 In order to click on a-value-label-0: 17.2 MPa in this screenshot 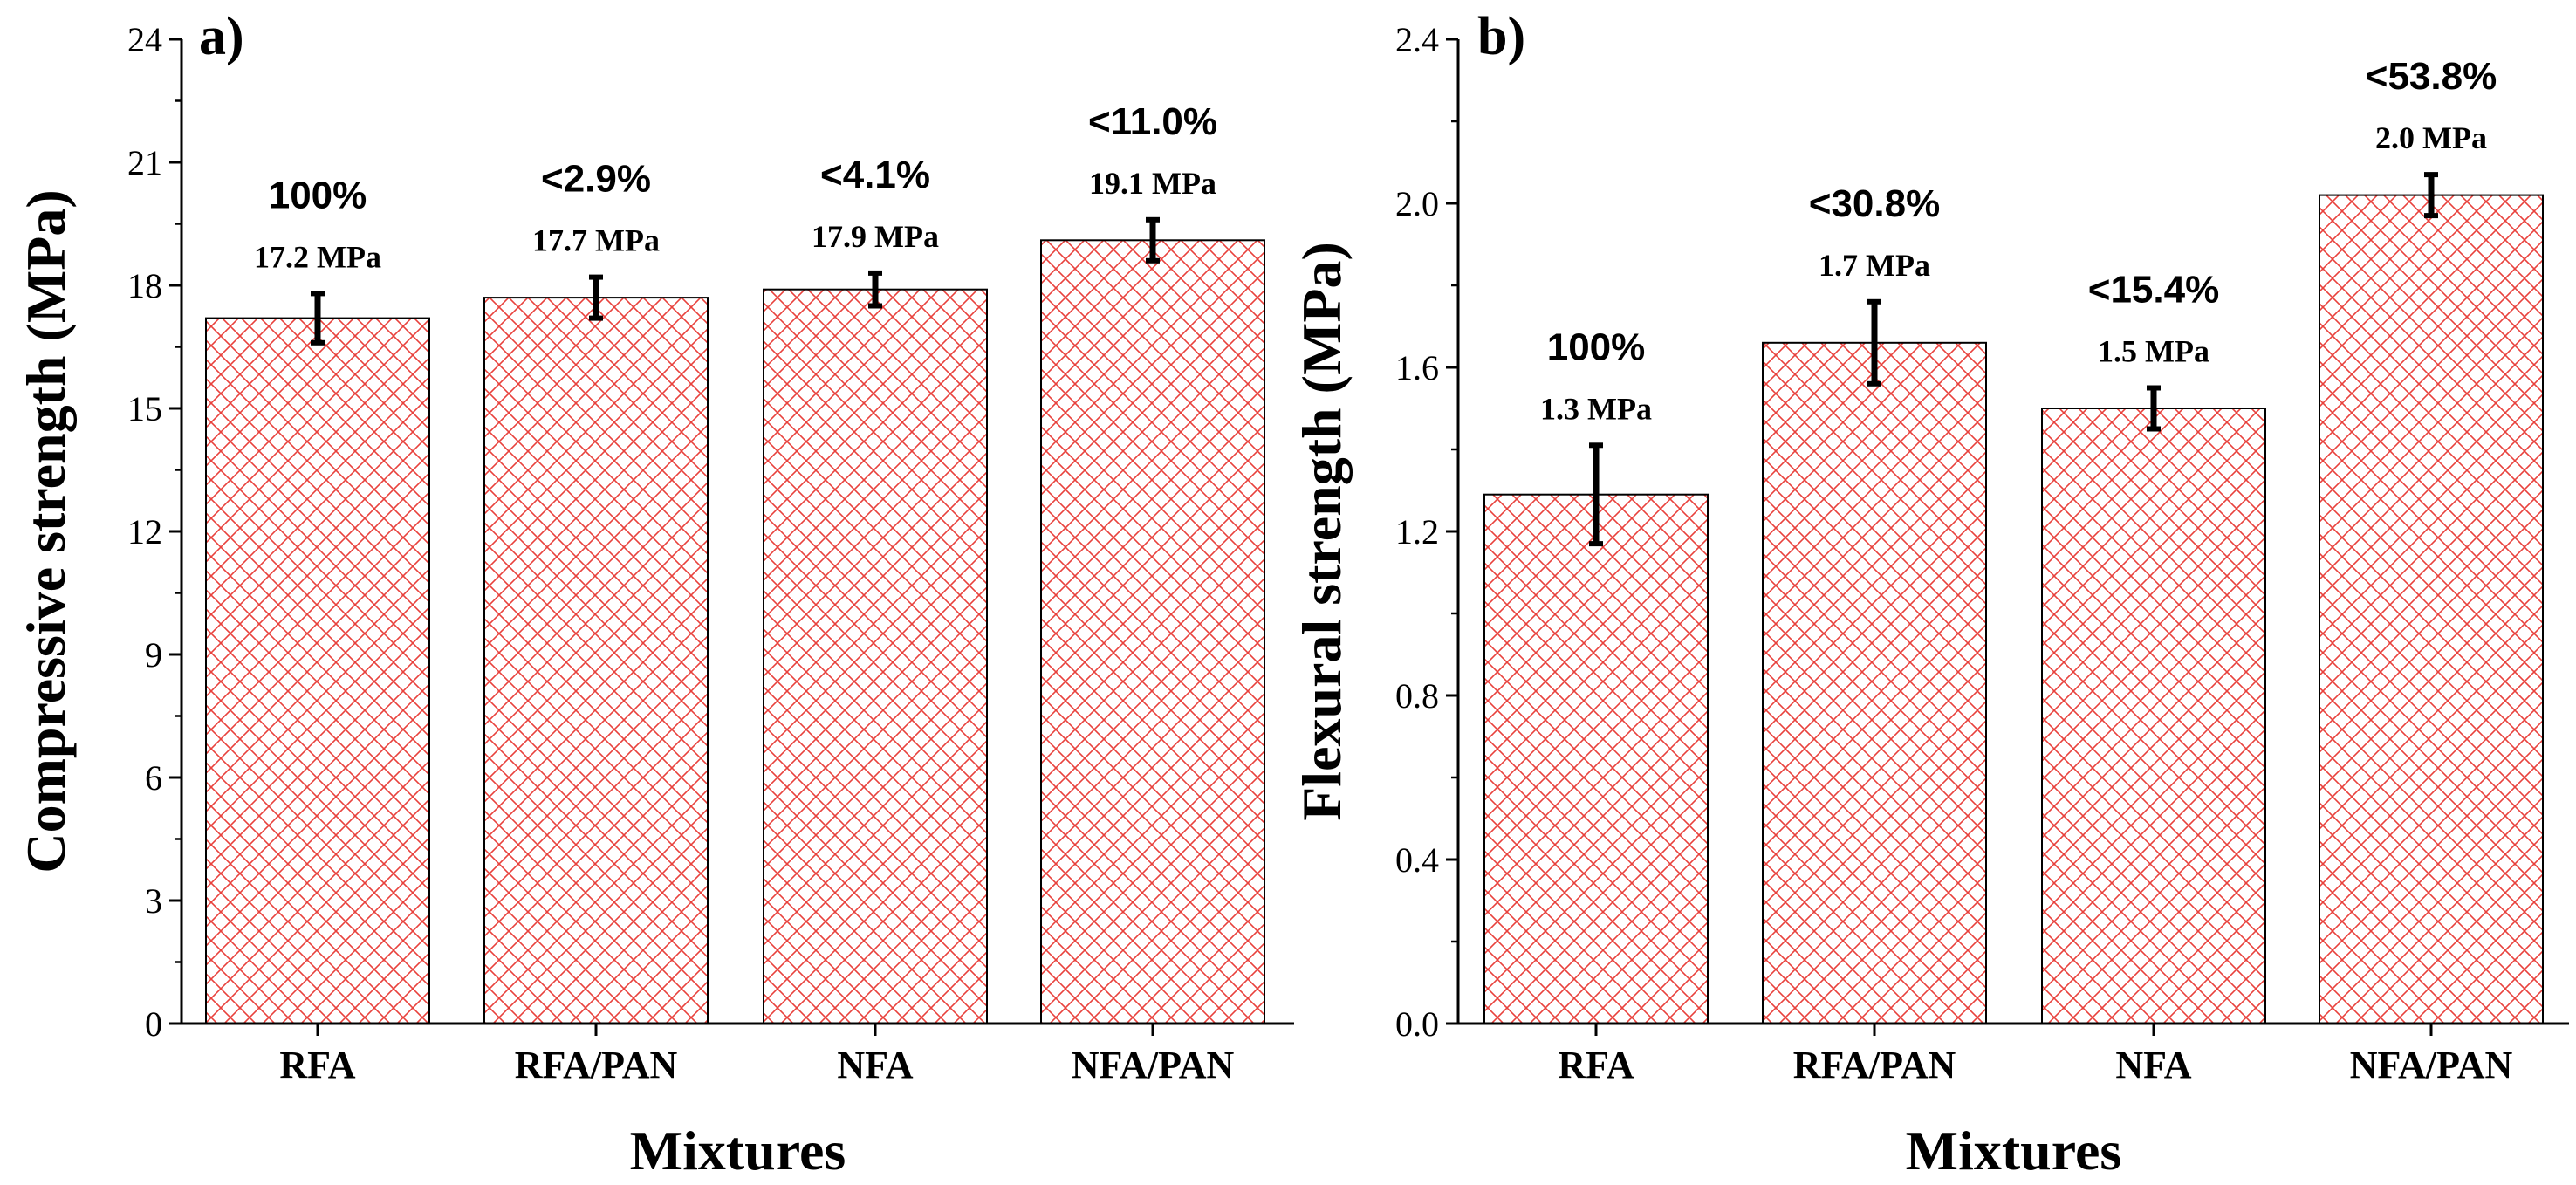, I will do `click(317, 256)`.